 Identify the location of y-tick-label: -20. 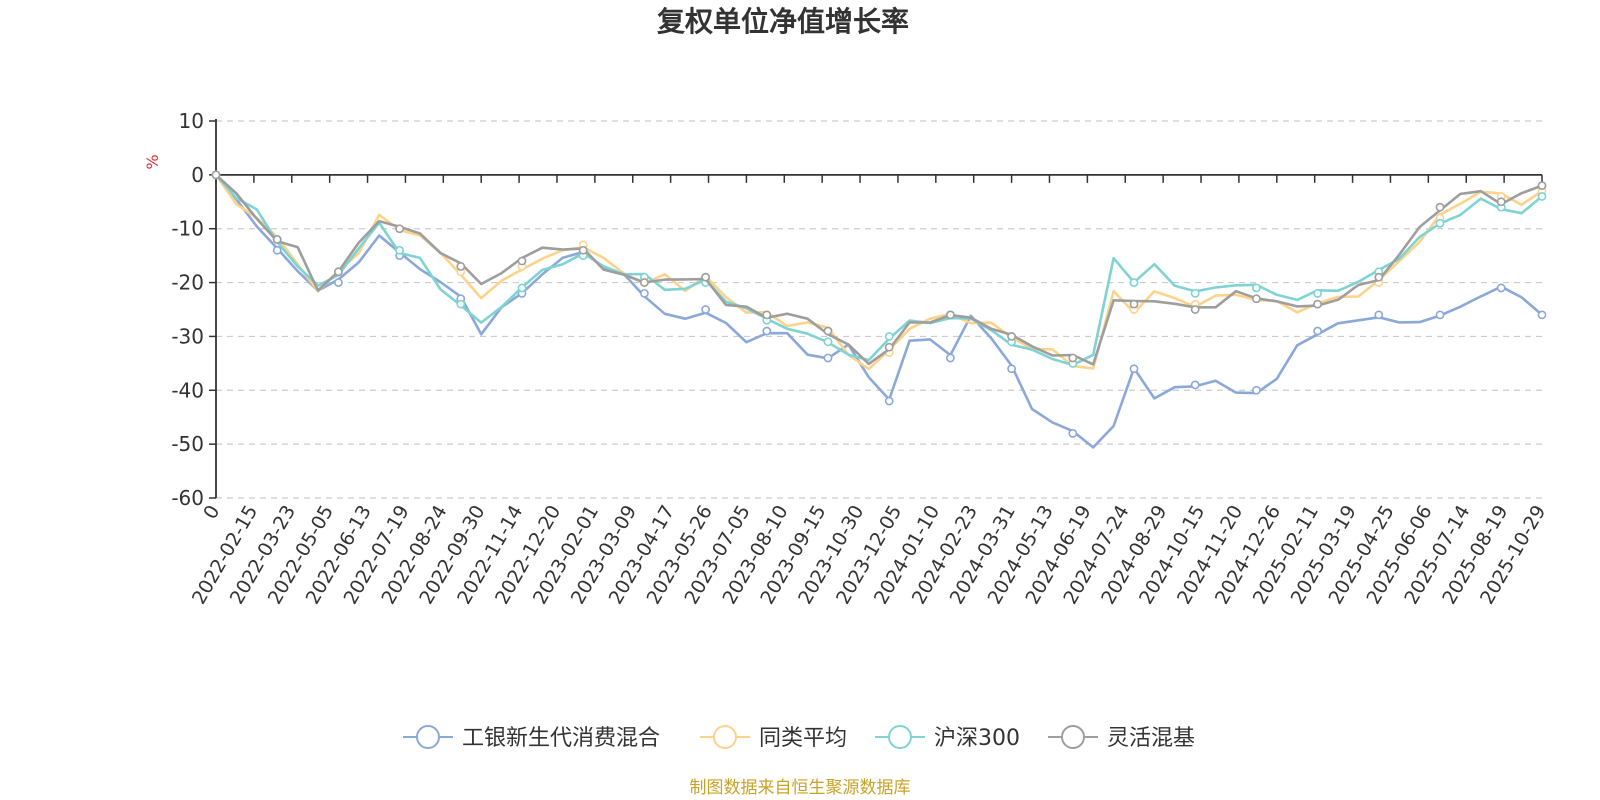
(187, 283).